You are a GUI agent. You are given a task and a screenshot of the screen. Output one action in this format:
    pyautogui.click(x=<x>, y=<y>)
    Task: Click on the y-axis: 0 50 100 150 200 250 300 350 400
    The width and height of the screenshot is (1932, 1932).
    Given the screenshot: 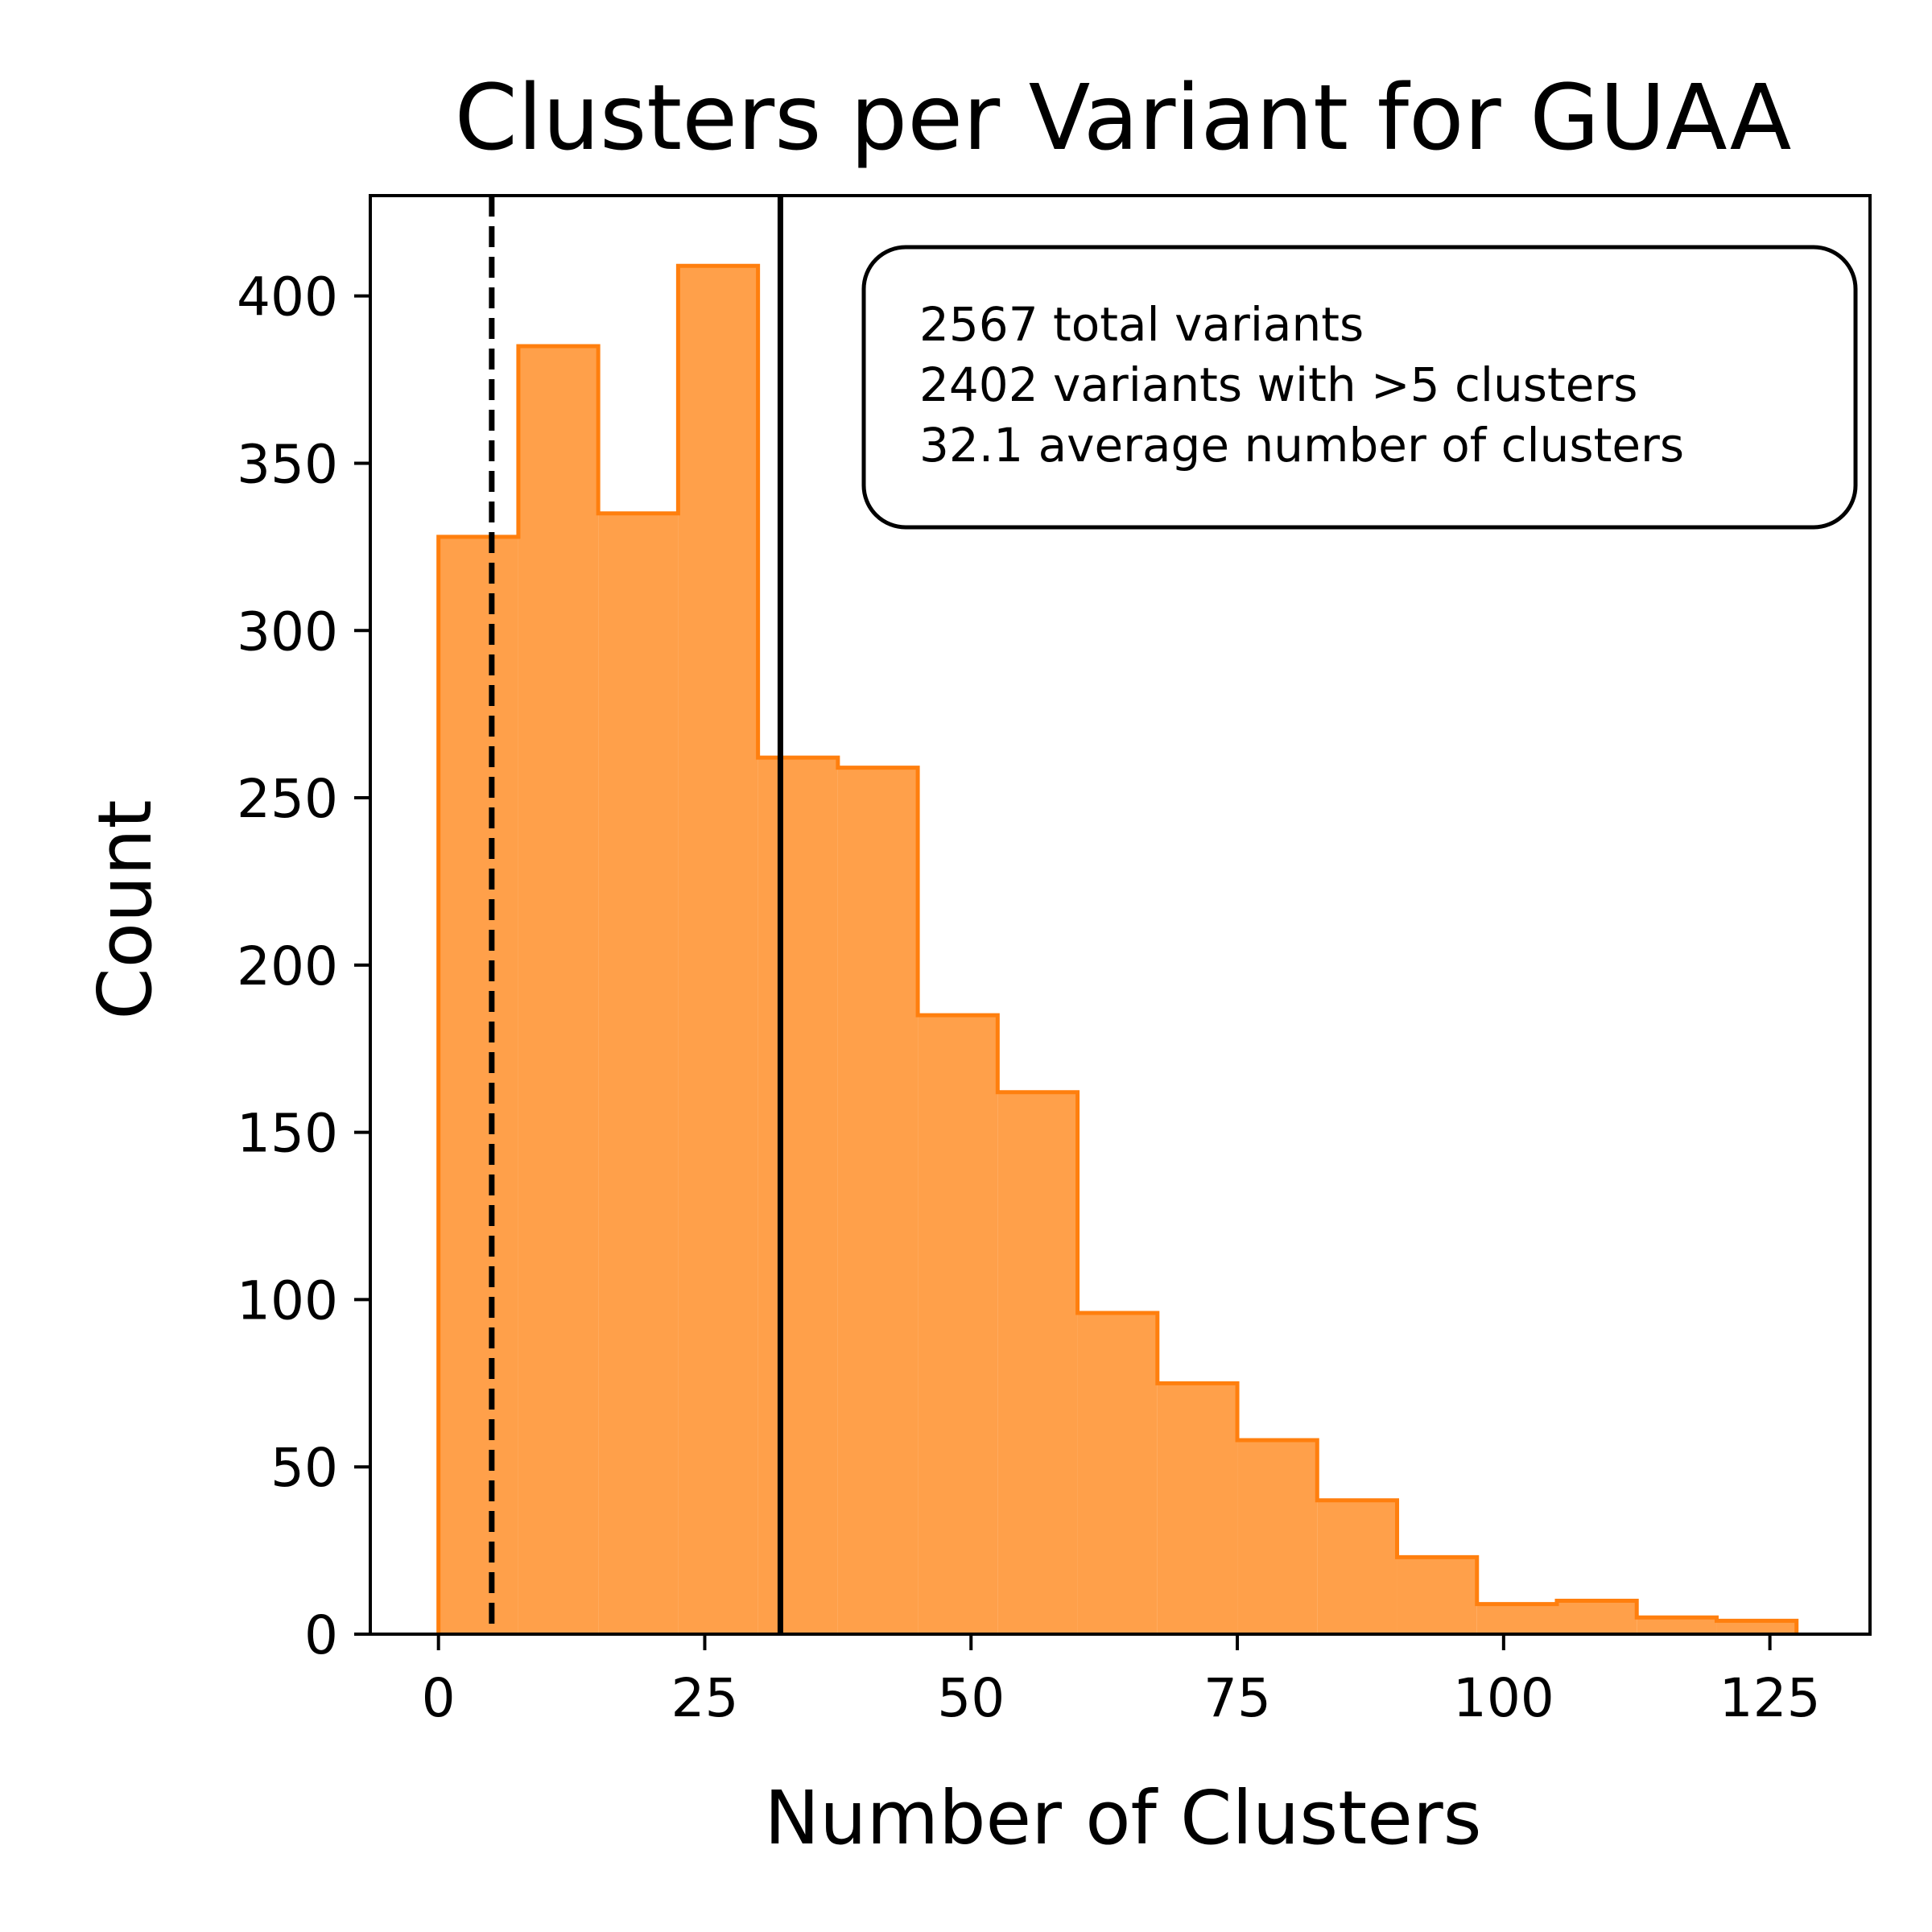 What is the action you would take?
    pyautogui.click(x=303, y=966)
    